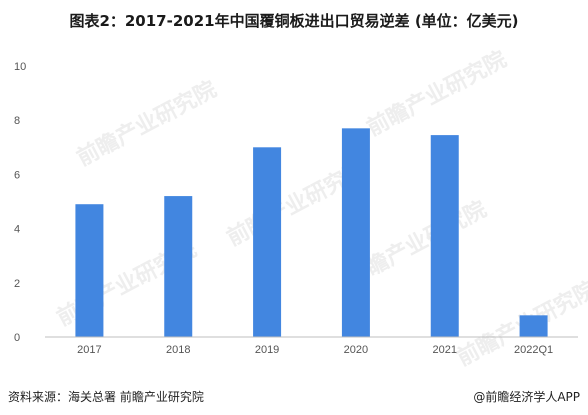  Describe the element at coordinates (526, 397) in the screenshot. I see `brand-credit: @前瞻经济学人APP` at that location.